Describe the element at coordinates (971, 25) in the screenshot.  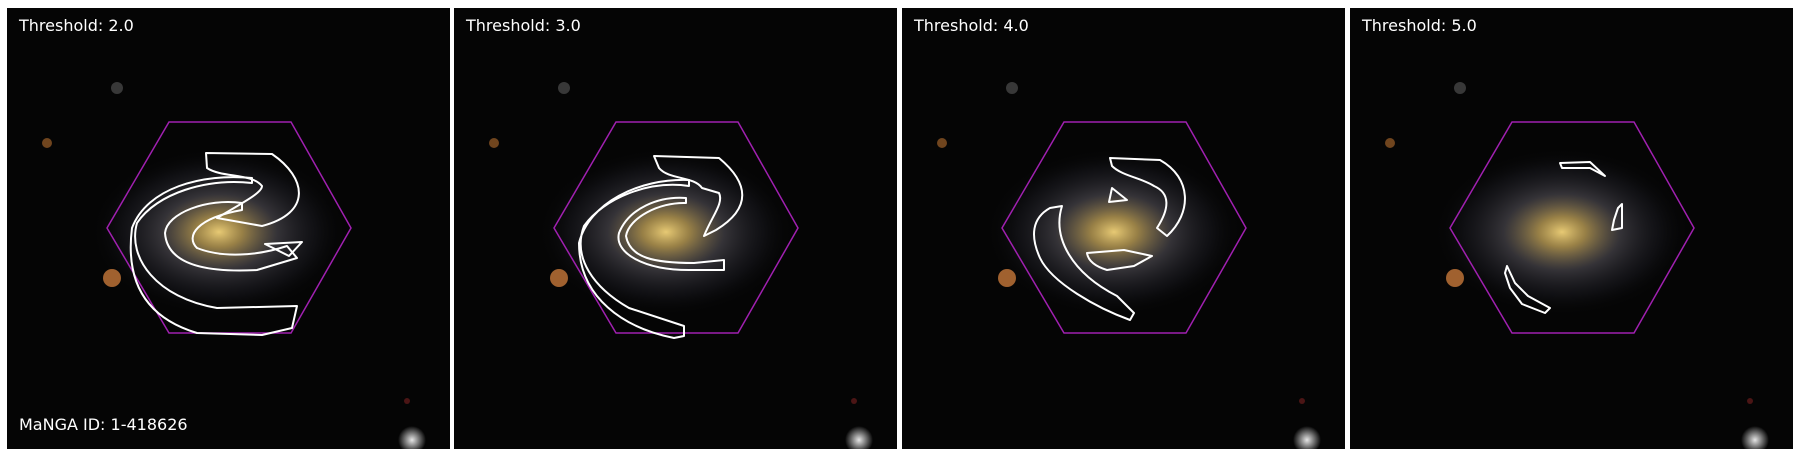
I see `threshold-label: Threshold: 4.0` at that location.